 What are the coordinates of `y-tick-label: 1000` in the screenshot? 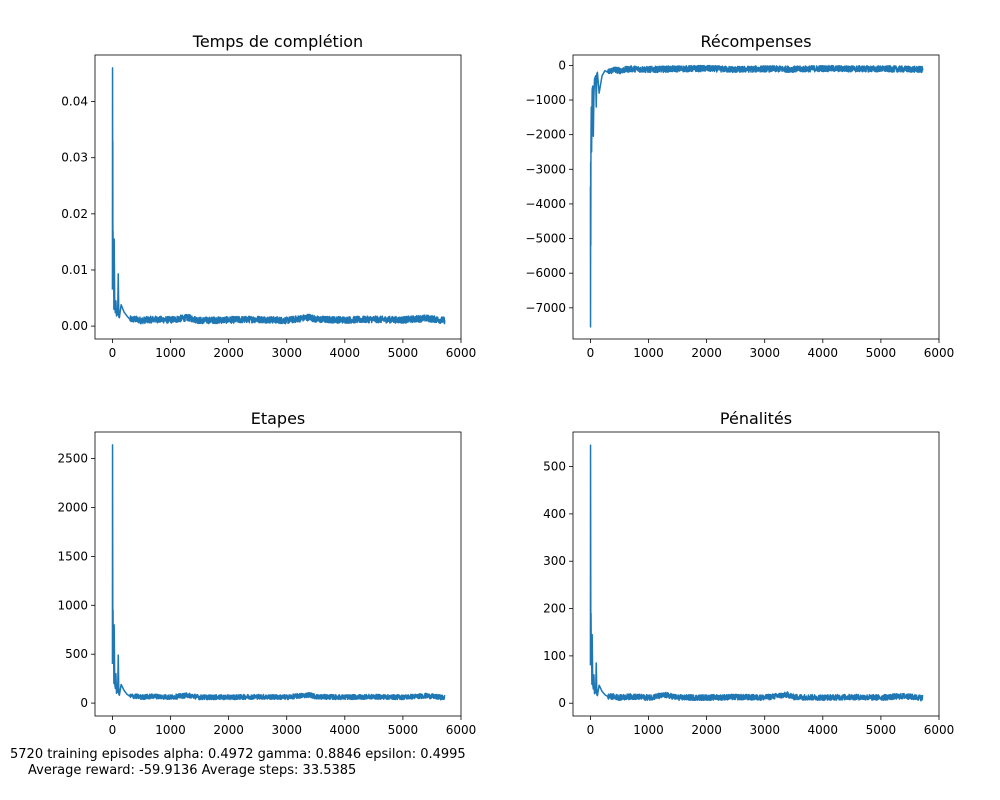 It's located at (72, 605).